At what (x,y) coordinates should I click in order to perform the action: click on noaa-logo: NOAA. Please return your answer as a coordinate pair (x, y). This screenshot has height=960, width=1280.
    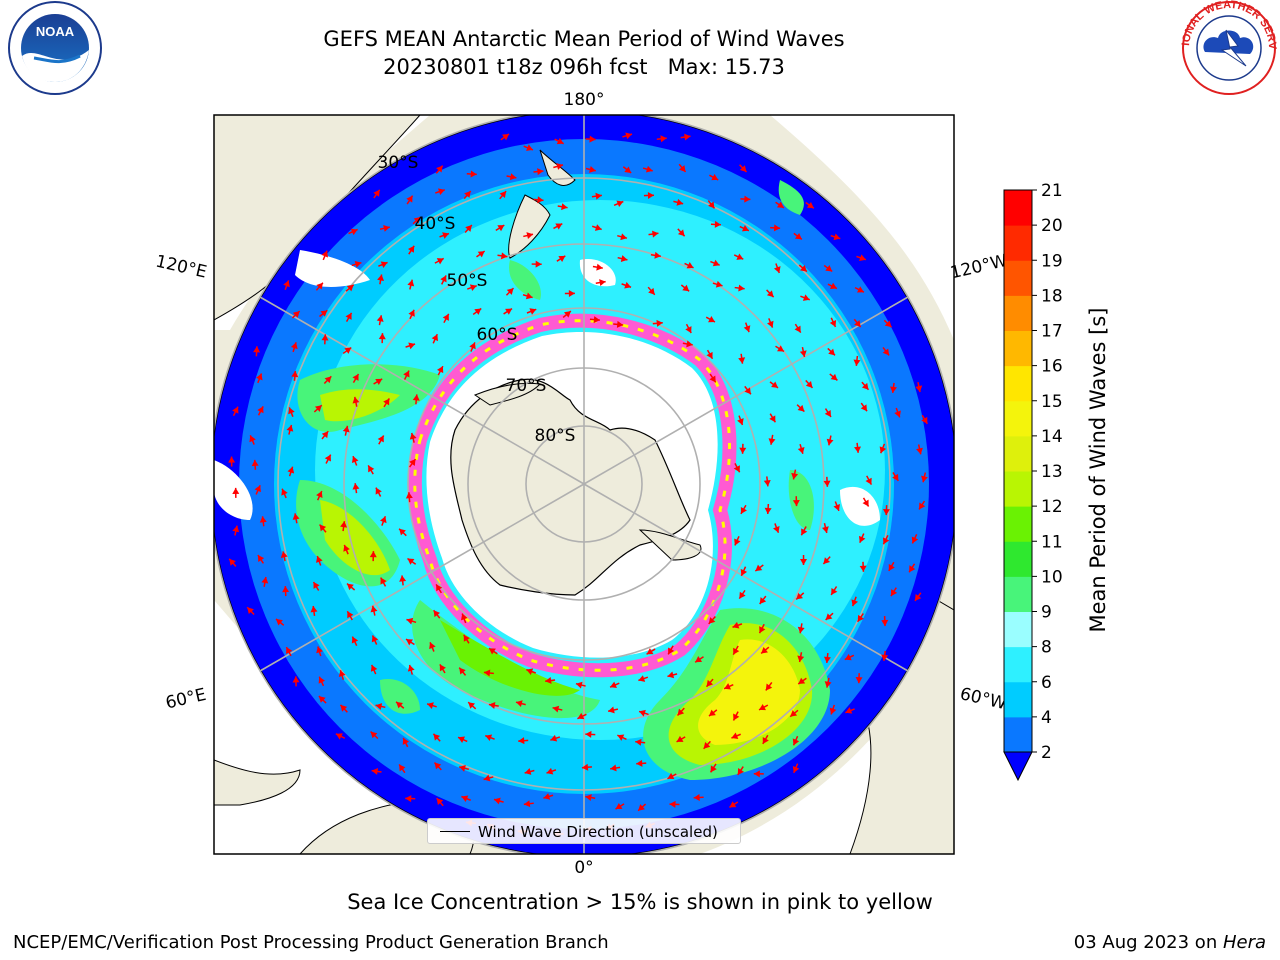
    Looking at the image, I should click on (55, 48).